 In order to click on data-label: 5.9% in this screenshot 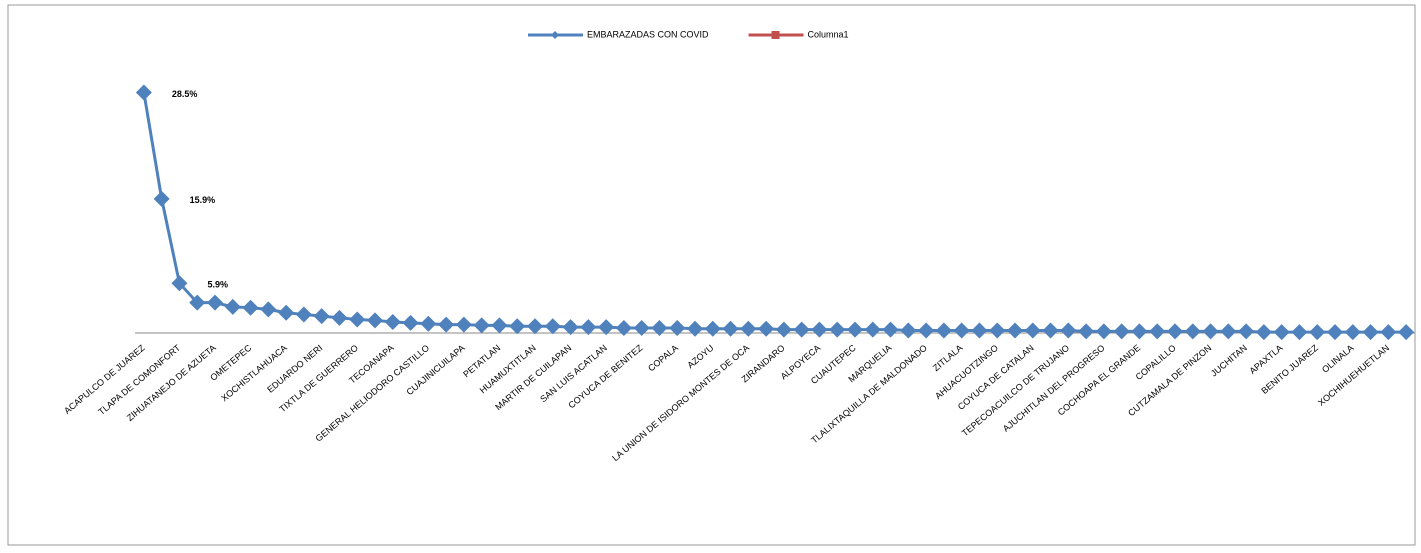, I will do `click(217, 285)`.